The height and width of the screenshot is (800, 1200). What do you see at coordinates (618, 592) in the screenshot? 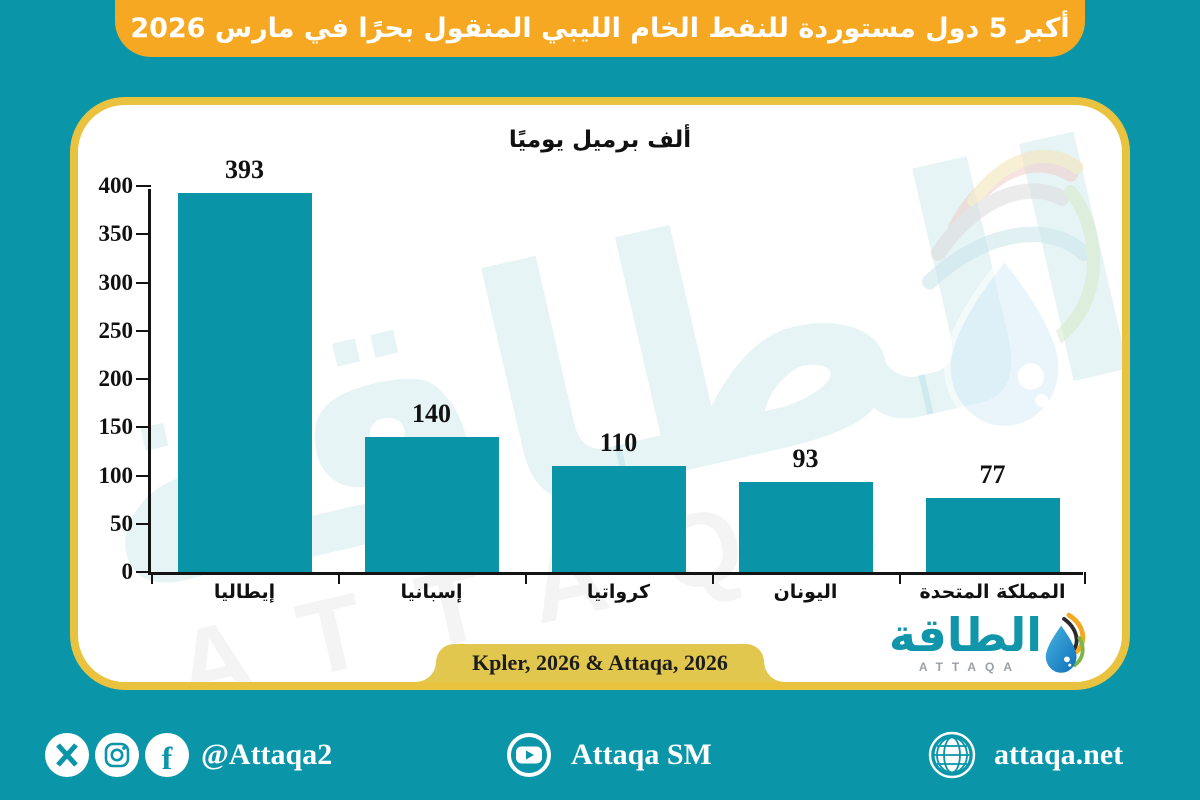
I see `x-axis-category-label: كرواتيا` at bounding box center [618, 592].